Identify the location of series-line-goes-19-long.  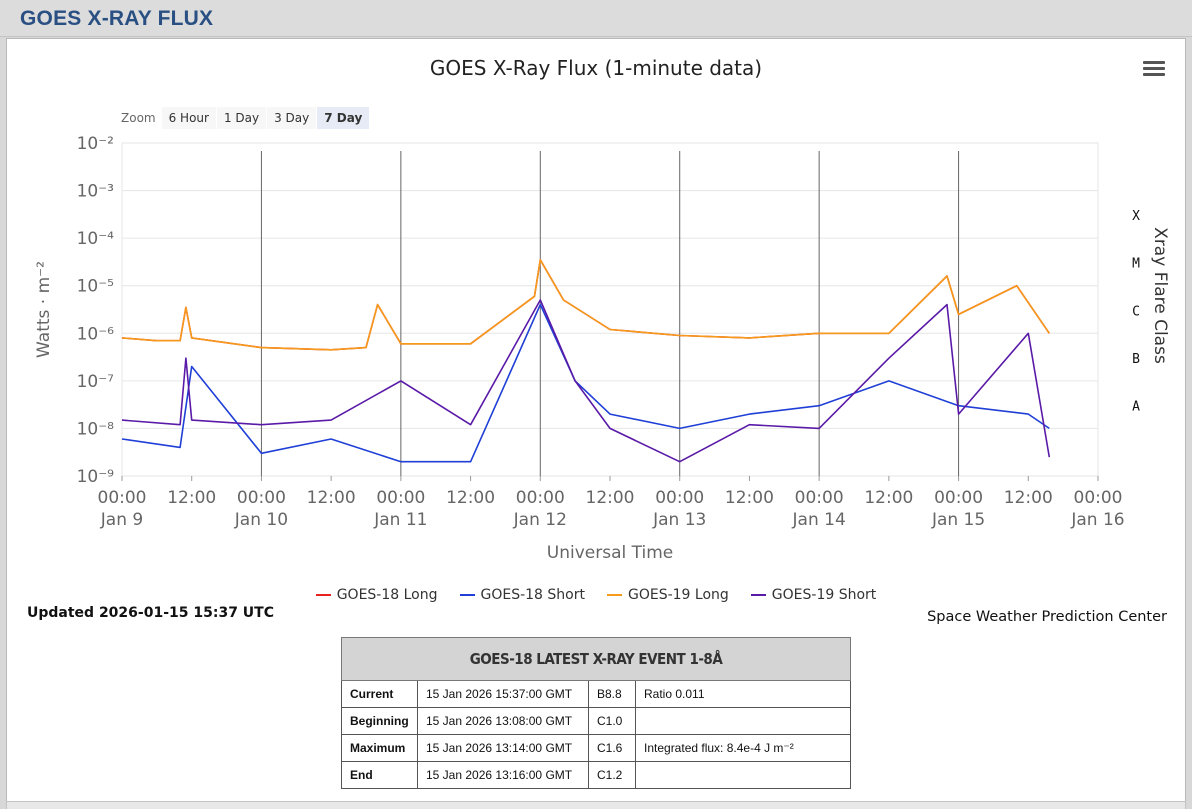
(585, 305).